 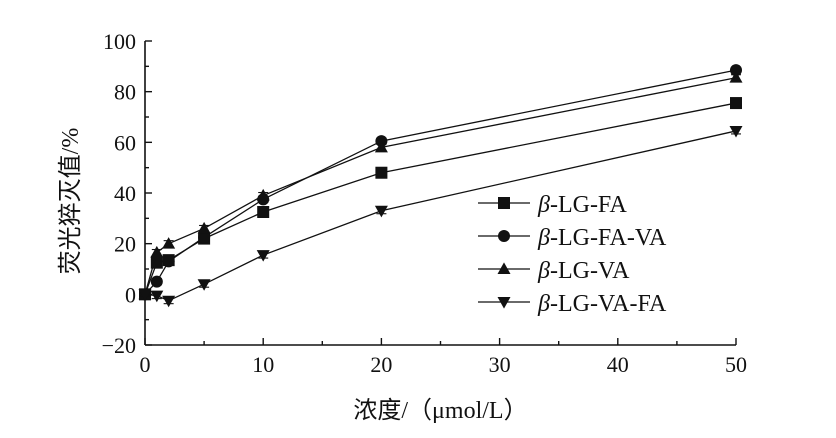 I want to click on y-tick-label: 40, so click(x=125, y=193).